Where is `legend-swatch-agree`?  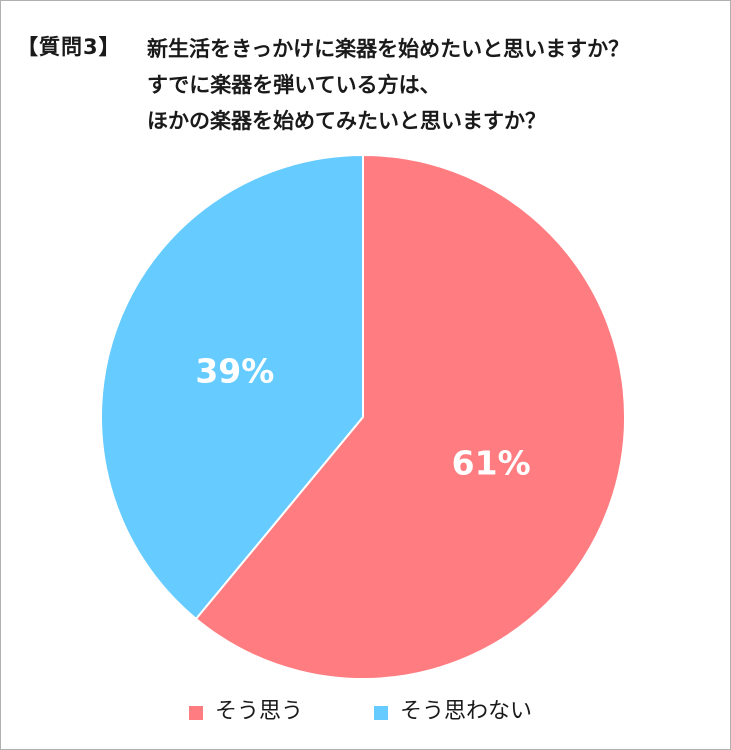 legend-swatch-agree is located at coordinates (196, 713).